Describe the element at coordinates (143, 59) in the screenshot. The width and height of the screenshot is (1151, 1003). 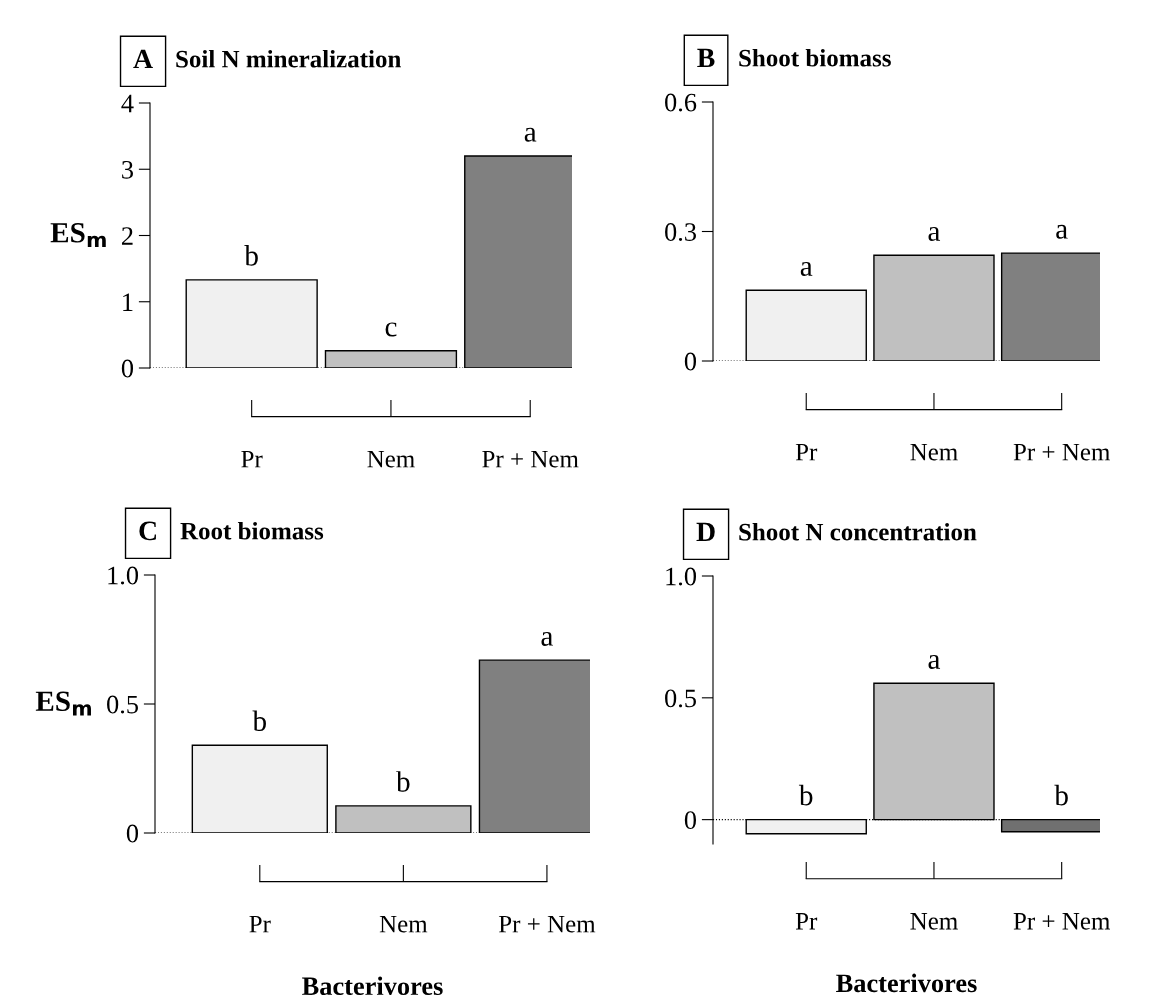
I see `text: A` at that location.